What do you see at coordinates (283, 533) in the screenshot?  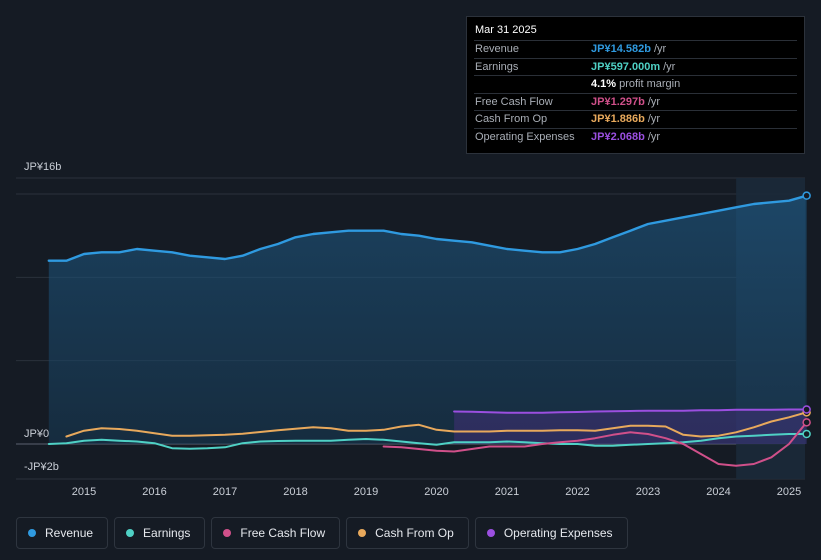 I see `legend-label: Free Cash Flow` at bounding box center [283, 533].